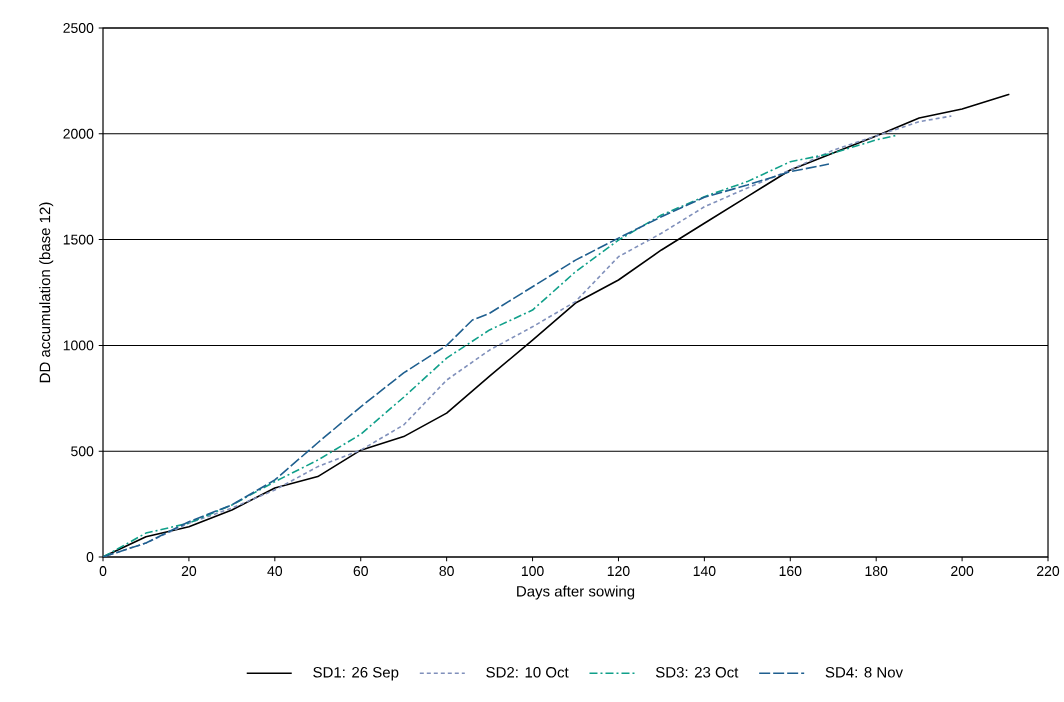  Describe the element at coordinates (103, 571) in the screenshot. I see `x-tick-label: 0` at that location.